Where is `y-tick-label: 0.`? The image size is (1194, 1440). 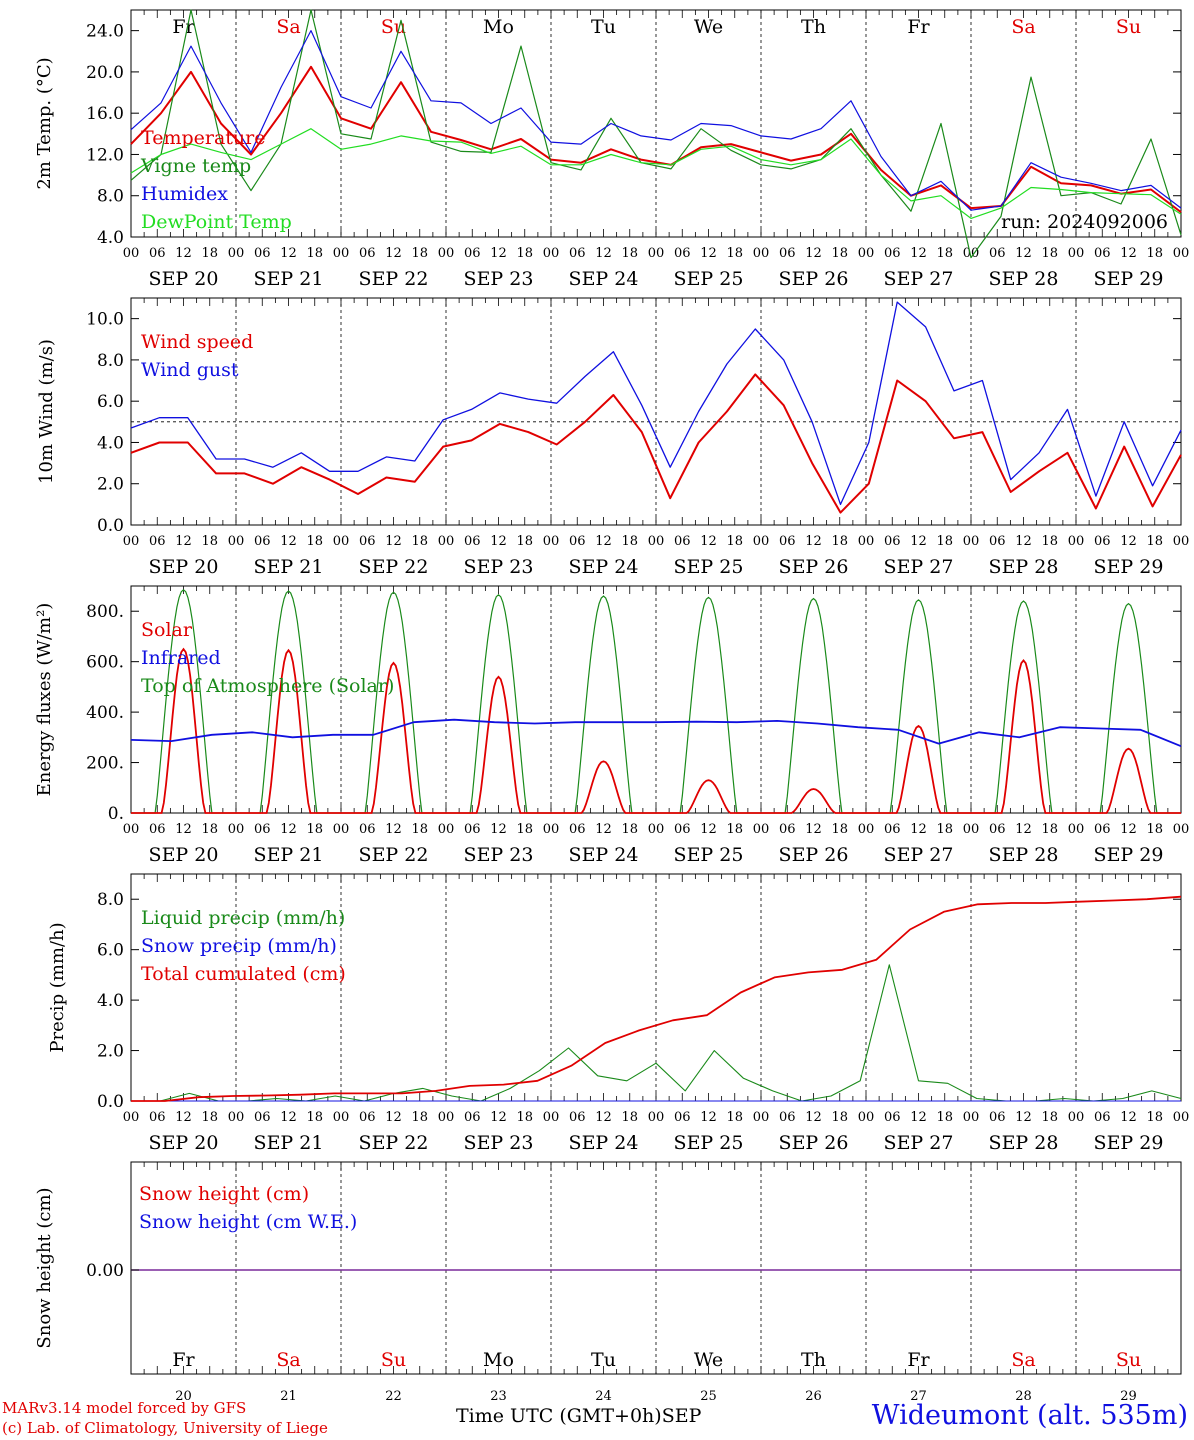 y-tick-label: 0. is located at coordinates (116, 814).